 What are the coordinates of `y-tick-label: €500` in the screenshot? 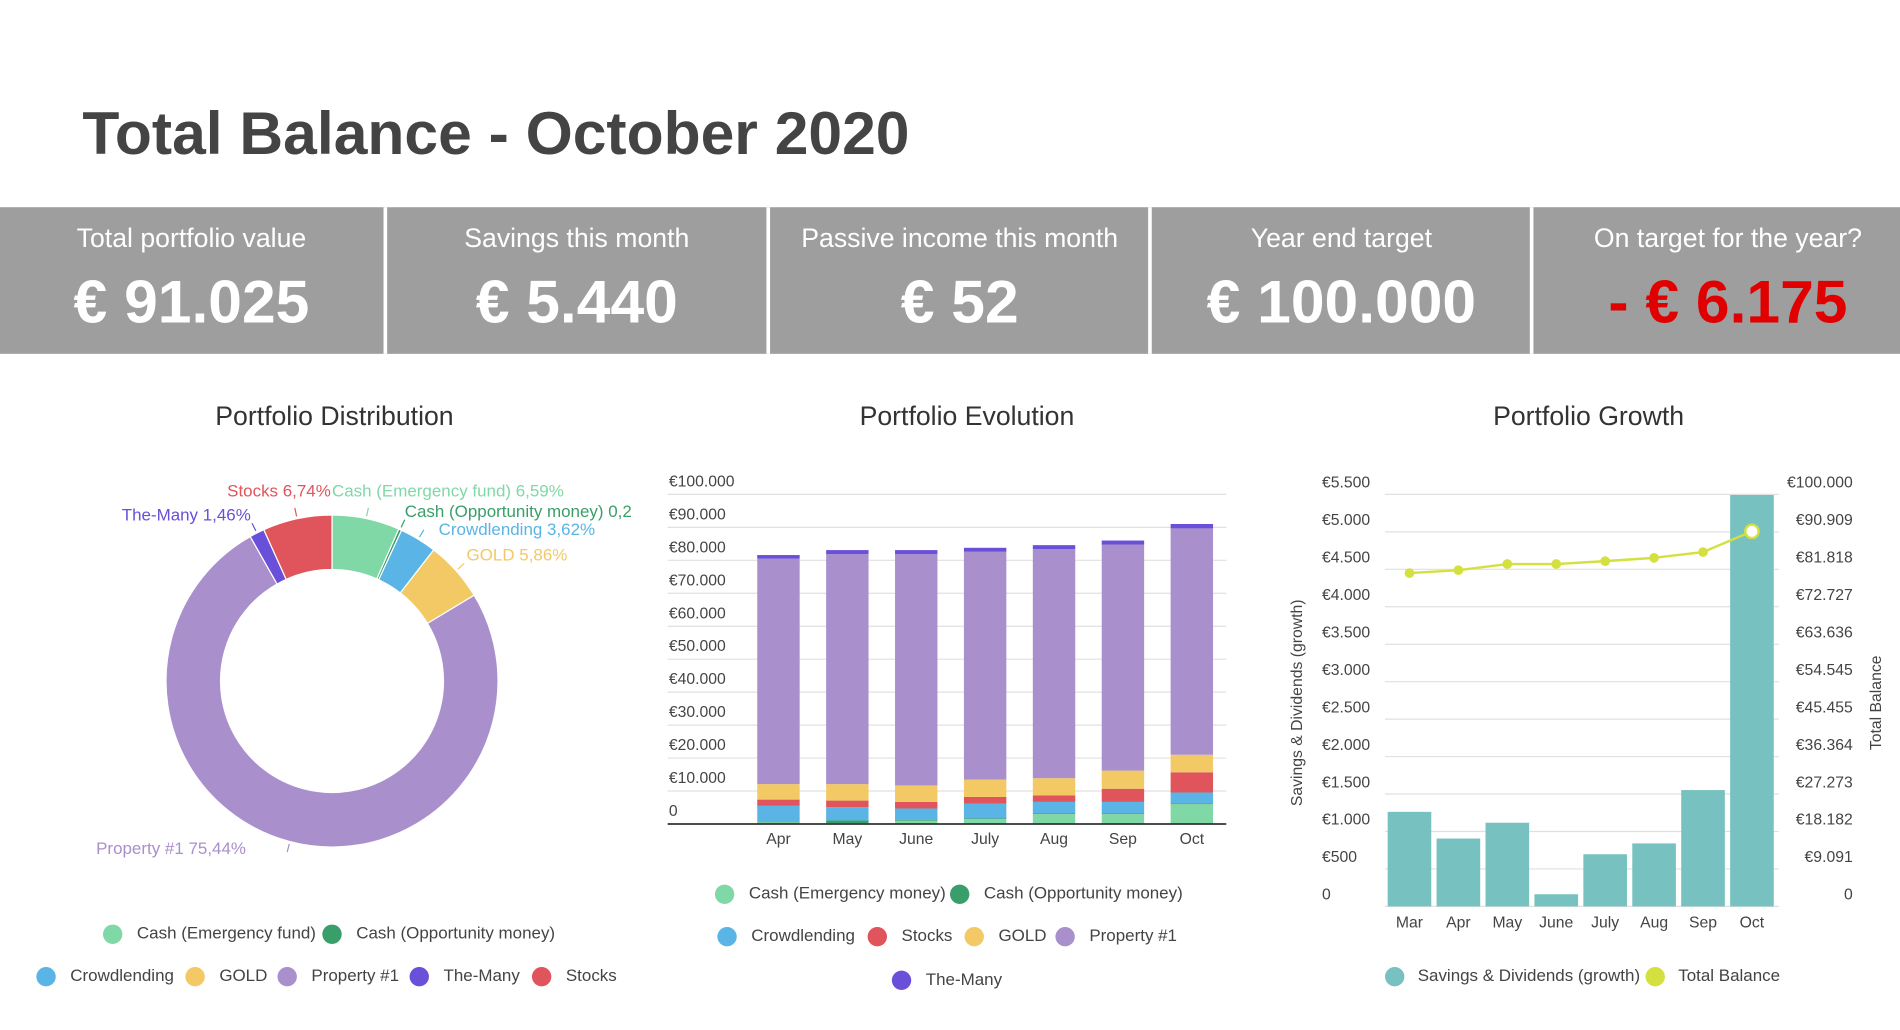 It's located at (1339, 857).